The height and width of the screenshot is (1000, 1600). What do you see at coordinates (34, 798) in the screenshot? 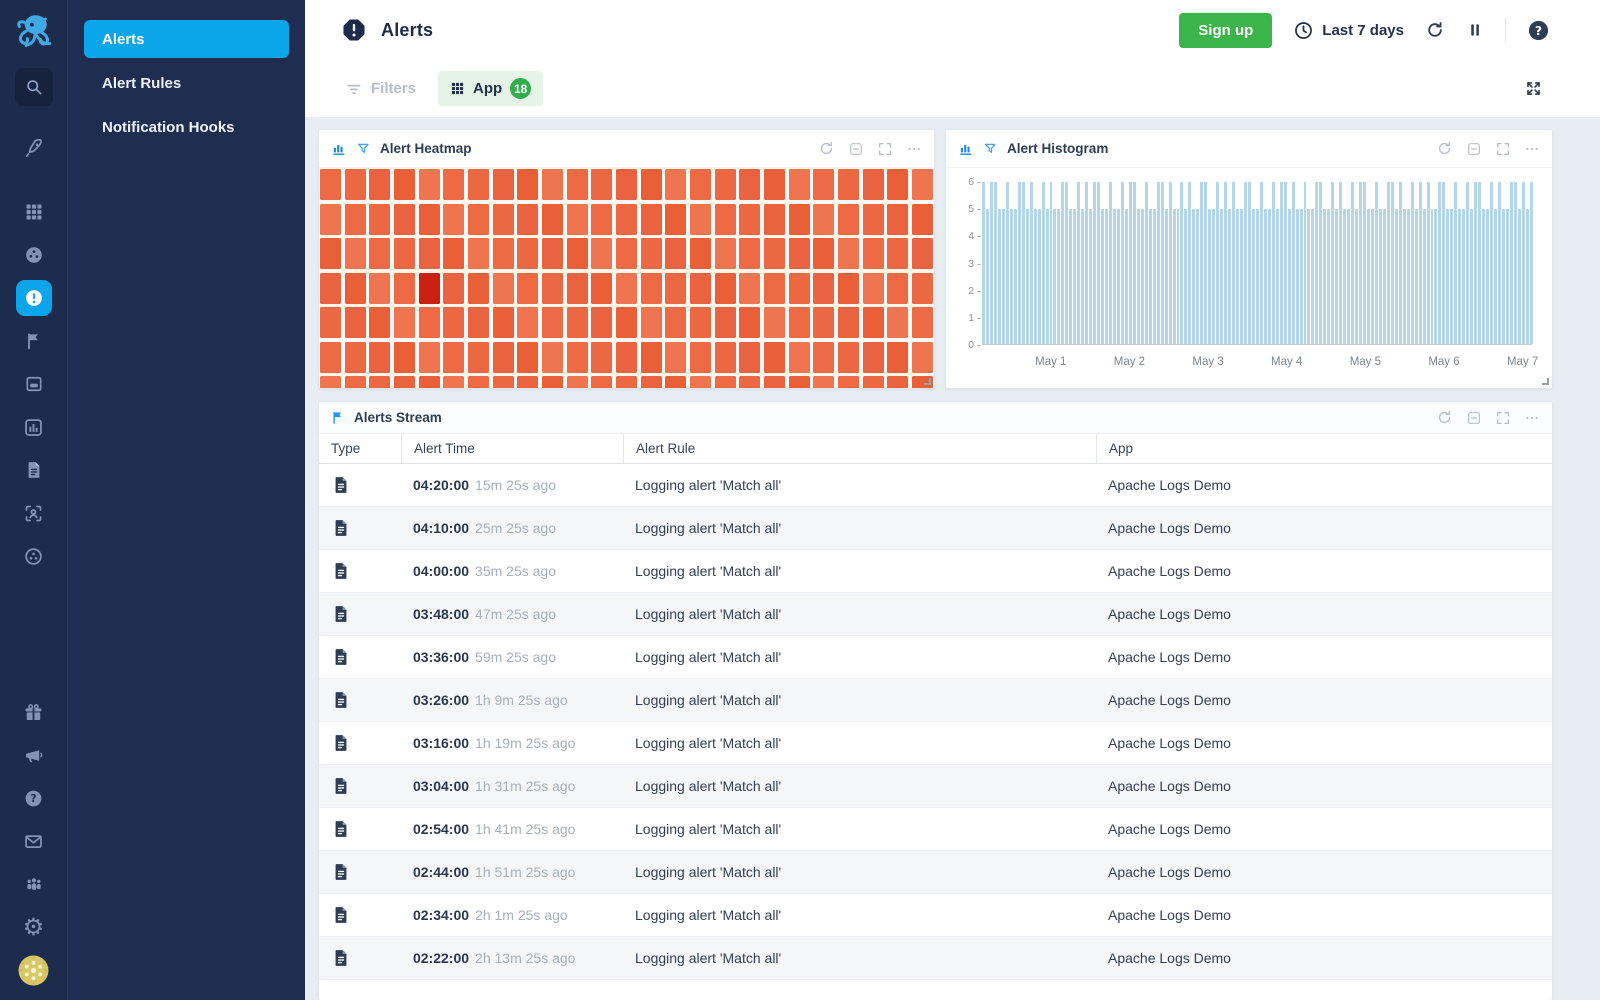
I see `help-icon: ?` at bounding box center [34, 798].